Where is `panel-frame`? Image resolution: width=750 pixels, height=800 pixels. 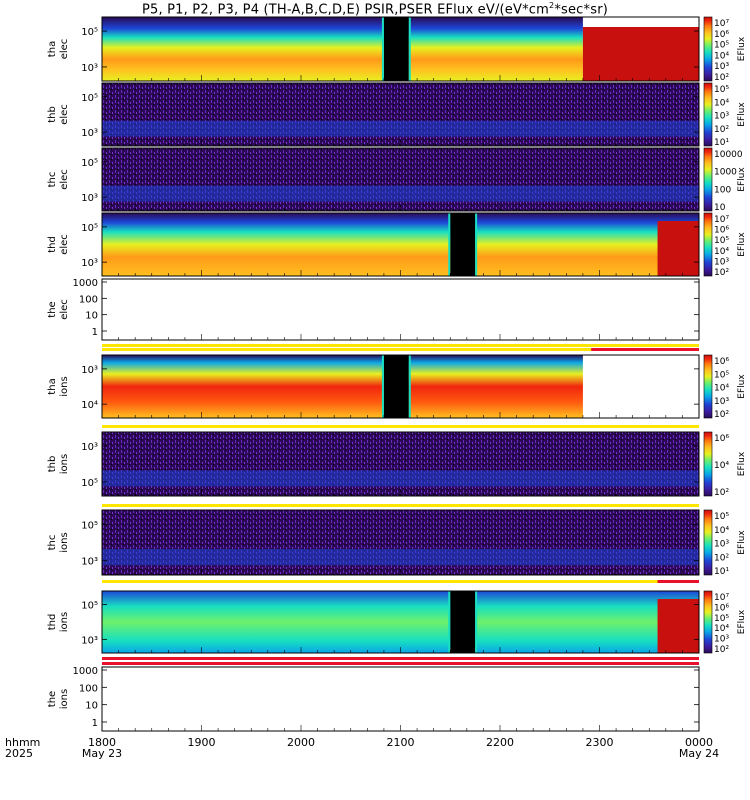 panel-frame is located at coordinates (400, 309).